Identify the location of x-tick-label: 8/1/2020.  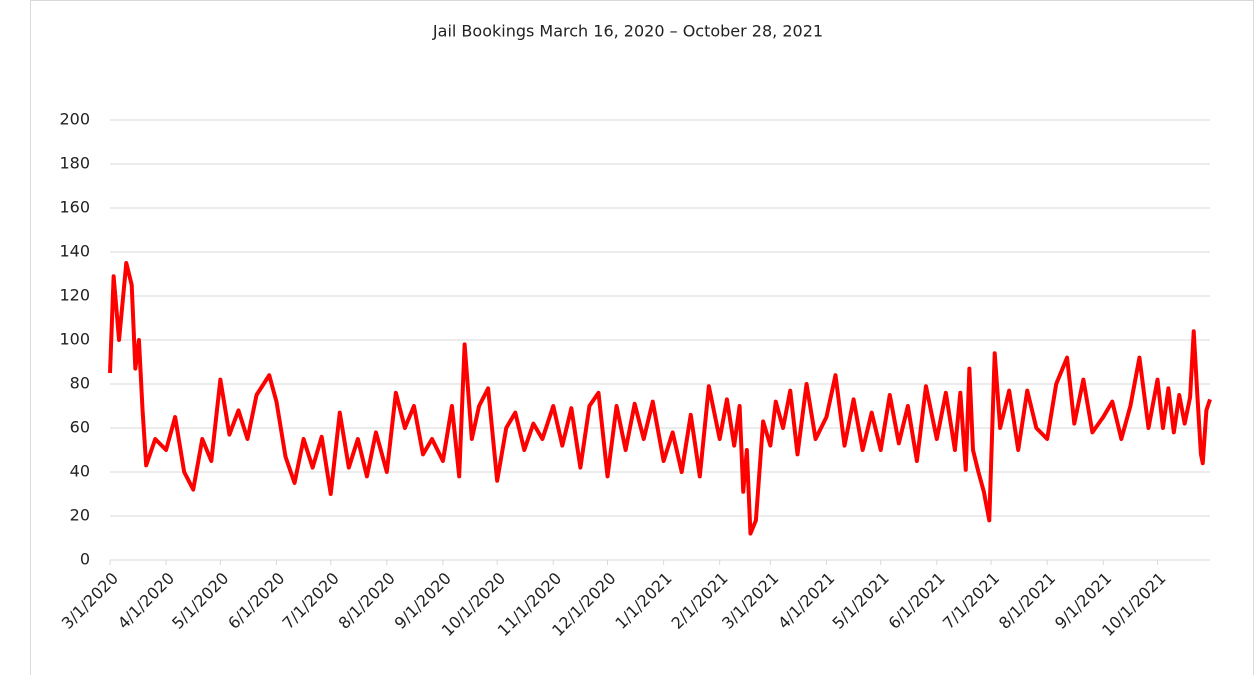
(367, 601).